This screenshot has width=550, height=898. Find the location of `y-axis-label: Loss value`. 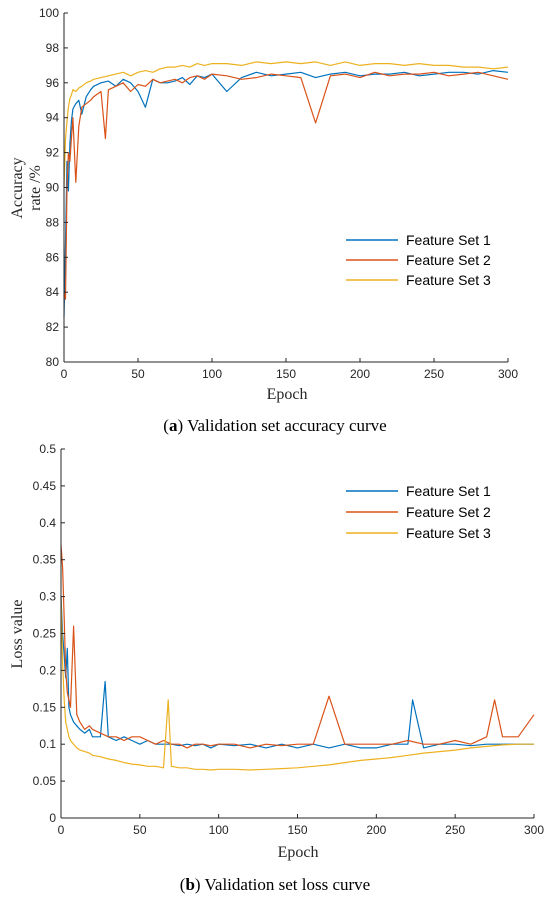

y-axis-label: Loss value is located at coordinates (17, 634).